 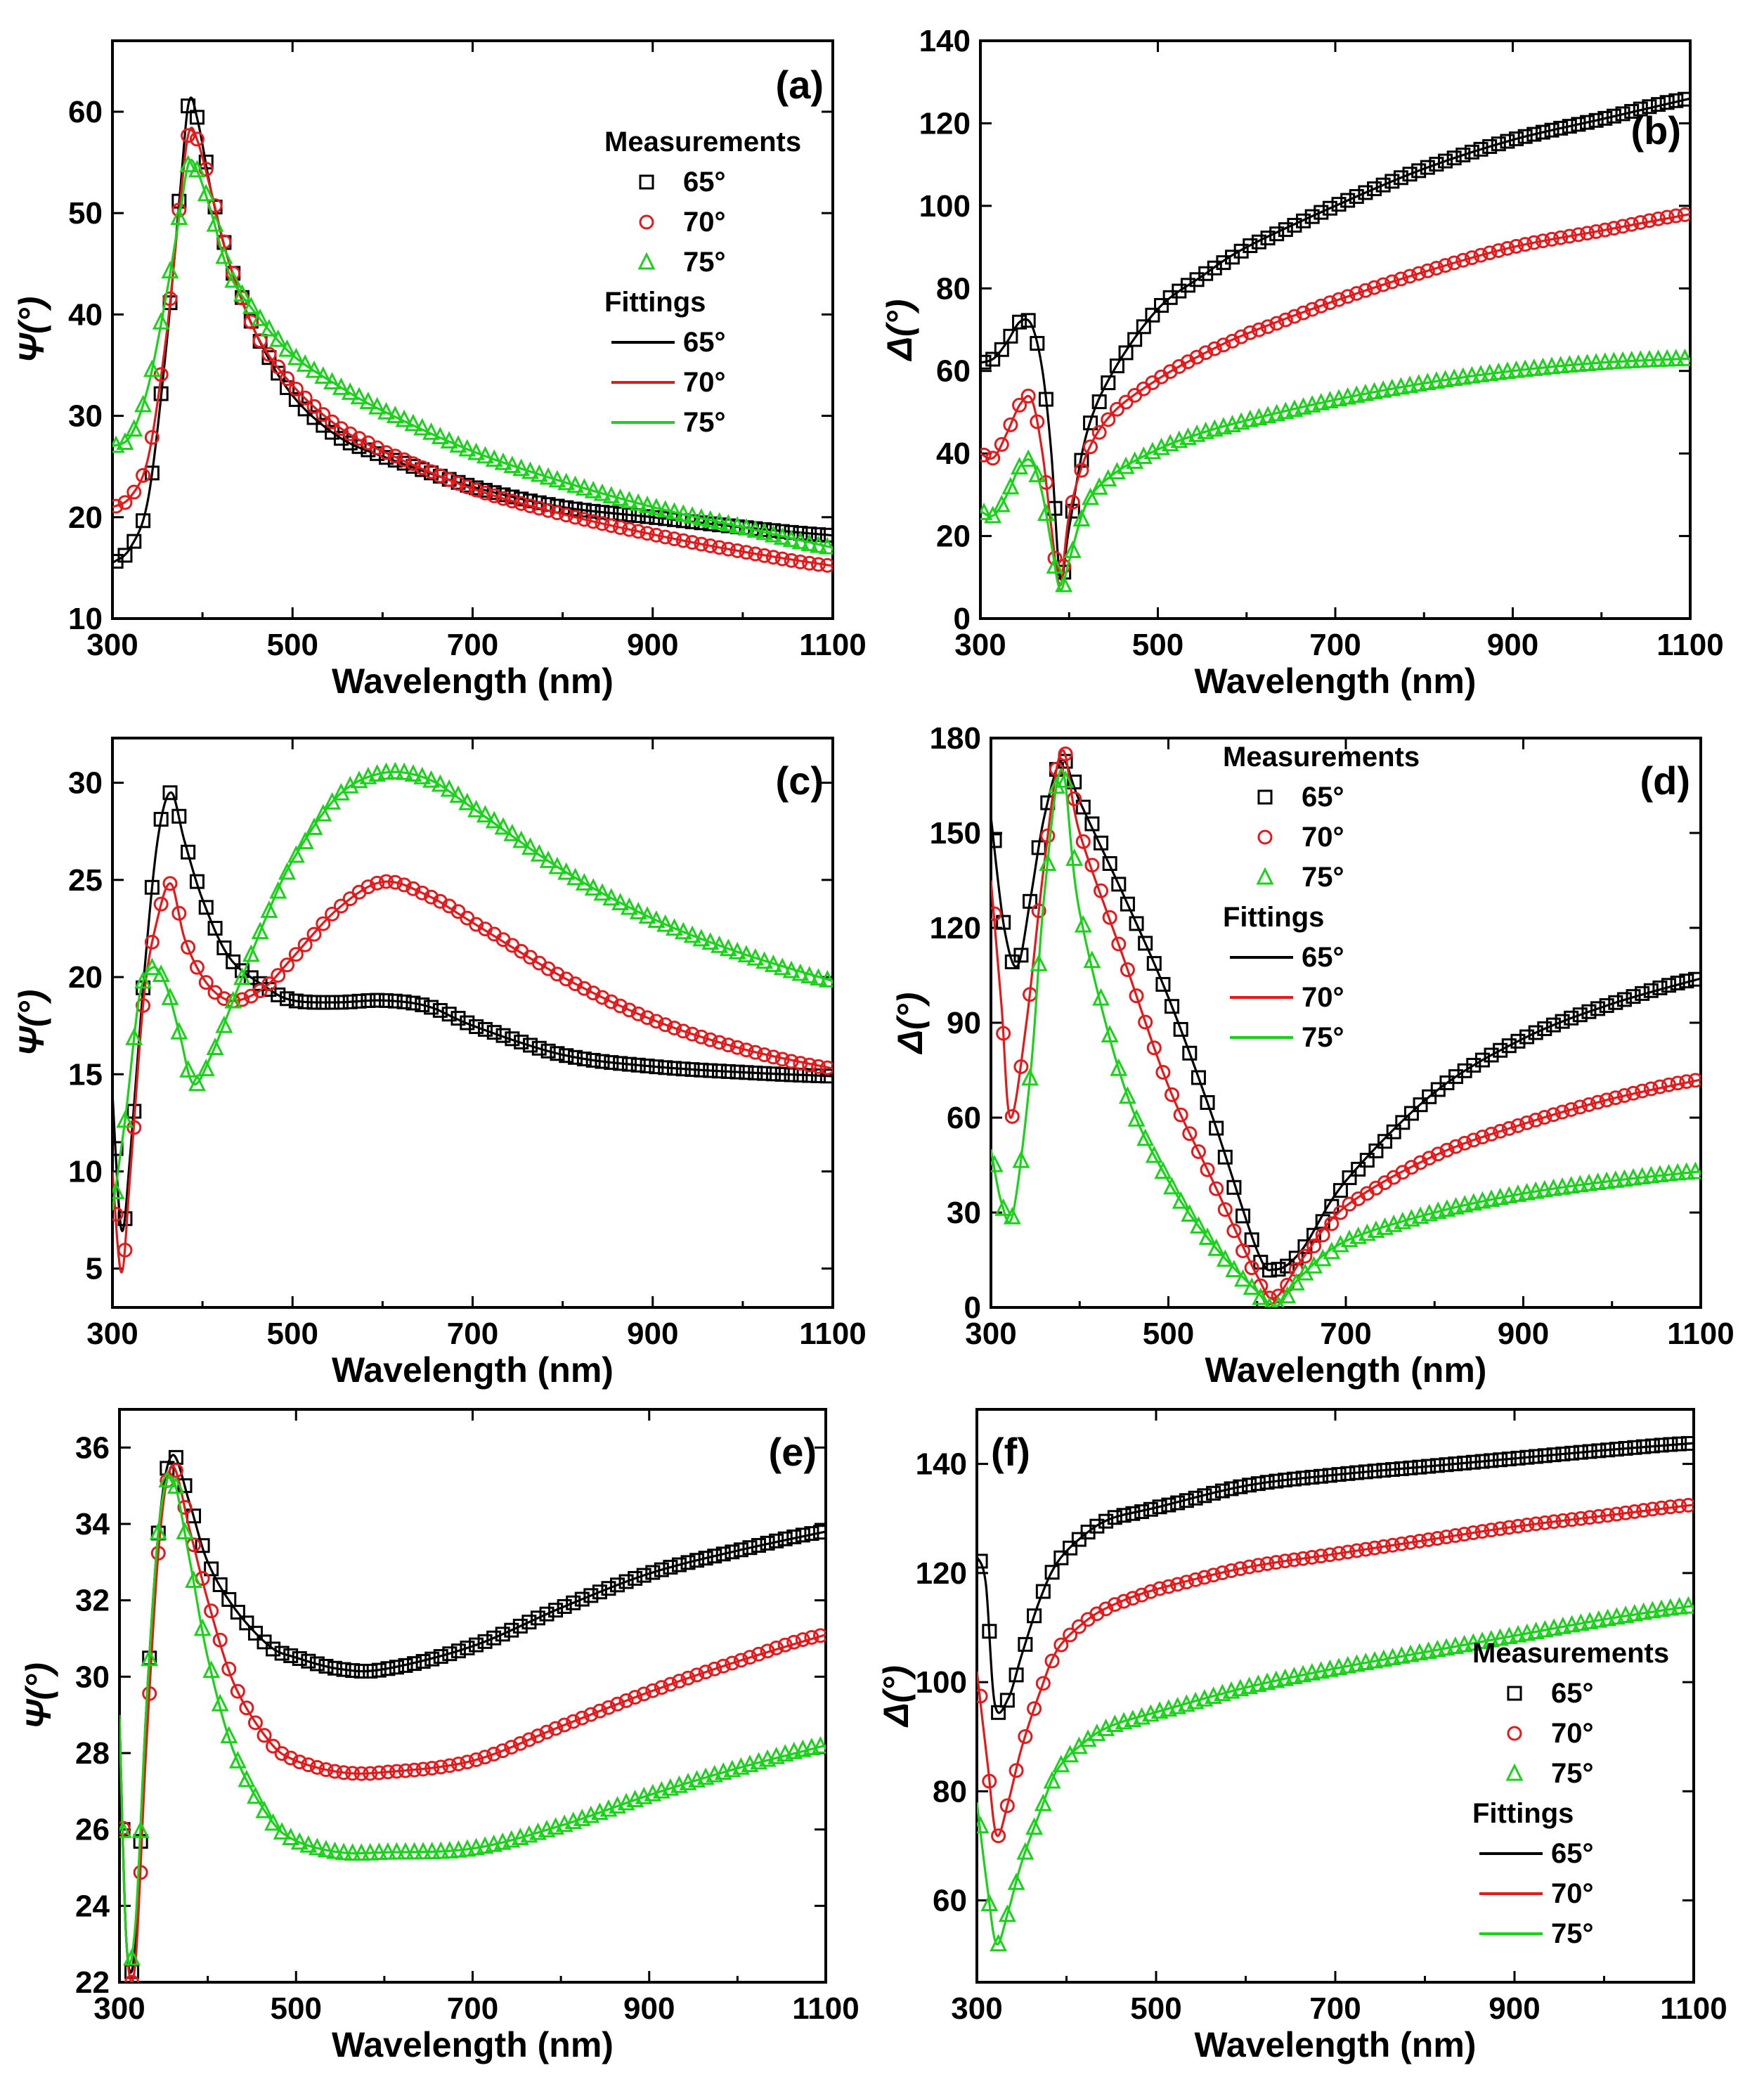 What do you see at coordinates (980, 645) in the screenshot?
I see `x-tick-label: 300` at bounding box center [980, 645].